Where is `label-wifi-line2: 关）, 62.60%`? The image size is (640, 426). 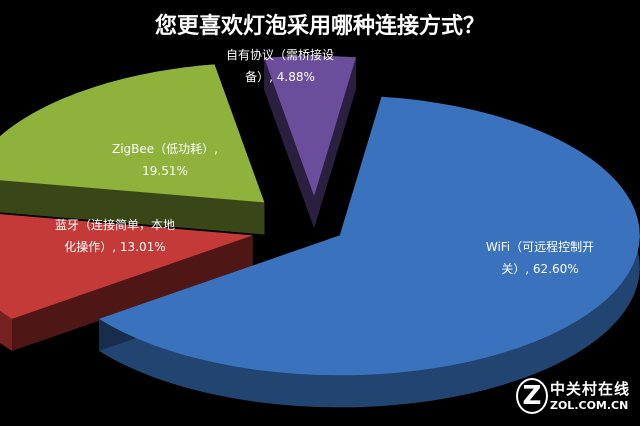
label-wifi-line2: 关）, 62.60% is located at coordinates (540, 269).